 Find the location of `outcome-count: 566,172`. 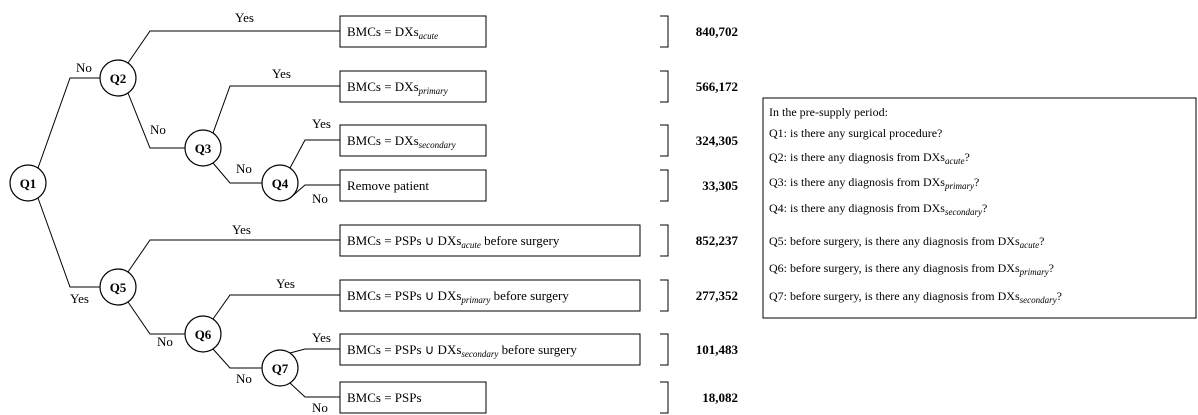

outcome-count: 566,172 is located at coordinates (717, 86).